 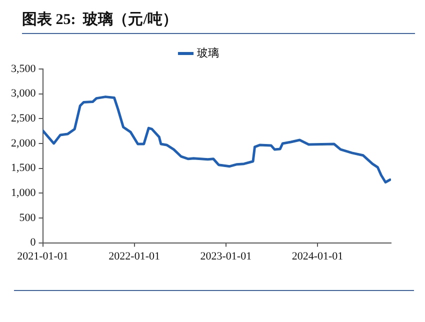 What do you see at coordinates (27, 218) in the screenshot?
I see `y-tick-label: 500` at bounding box center [27, 218].